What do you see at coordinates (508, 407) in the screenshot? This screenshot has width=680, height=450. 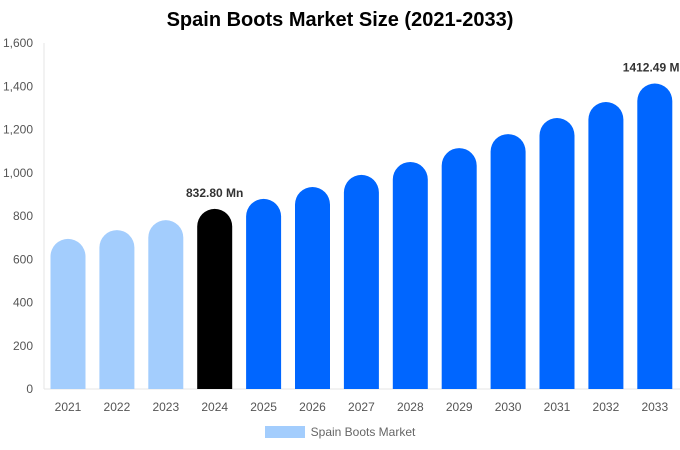 I see `x-tick-label: 2030` at bounding box center [508, 407].